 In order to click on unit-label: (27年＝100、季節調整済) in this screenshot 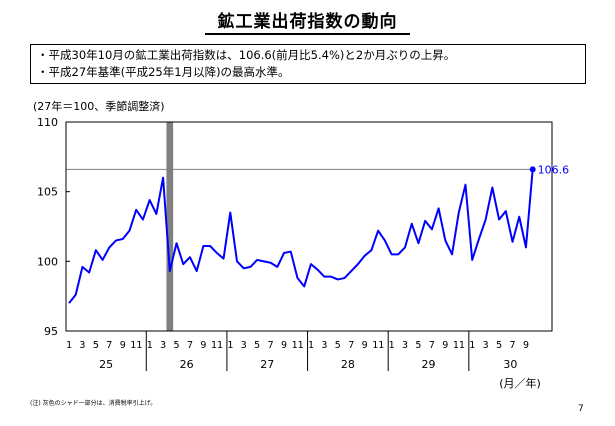, I will do `click(99, 106)`.